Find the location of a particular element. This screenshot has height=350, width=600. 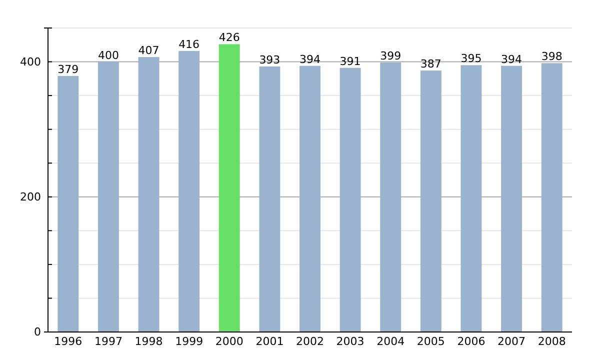

y-tick-label: 200 is located at coordinates (30, 197).